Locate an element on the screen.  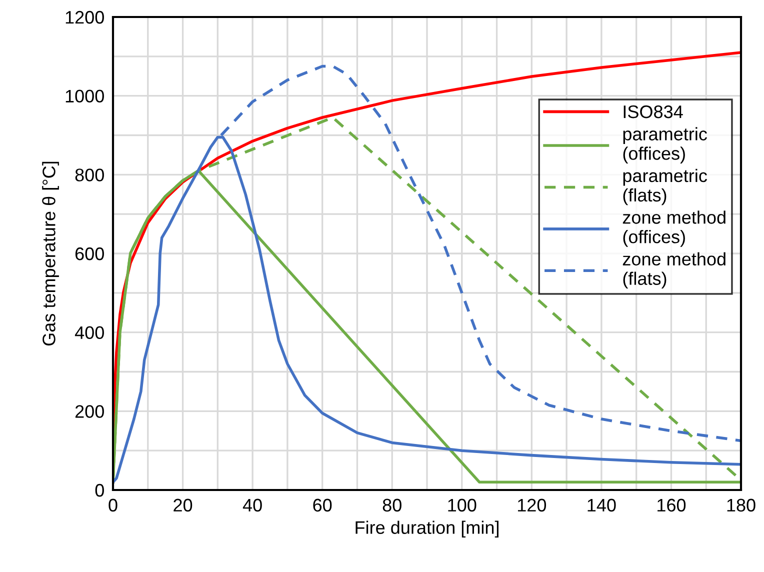
y-tick-label: 1000 is located at coordinates (85, 96).